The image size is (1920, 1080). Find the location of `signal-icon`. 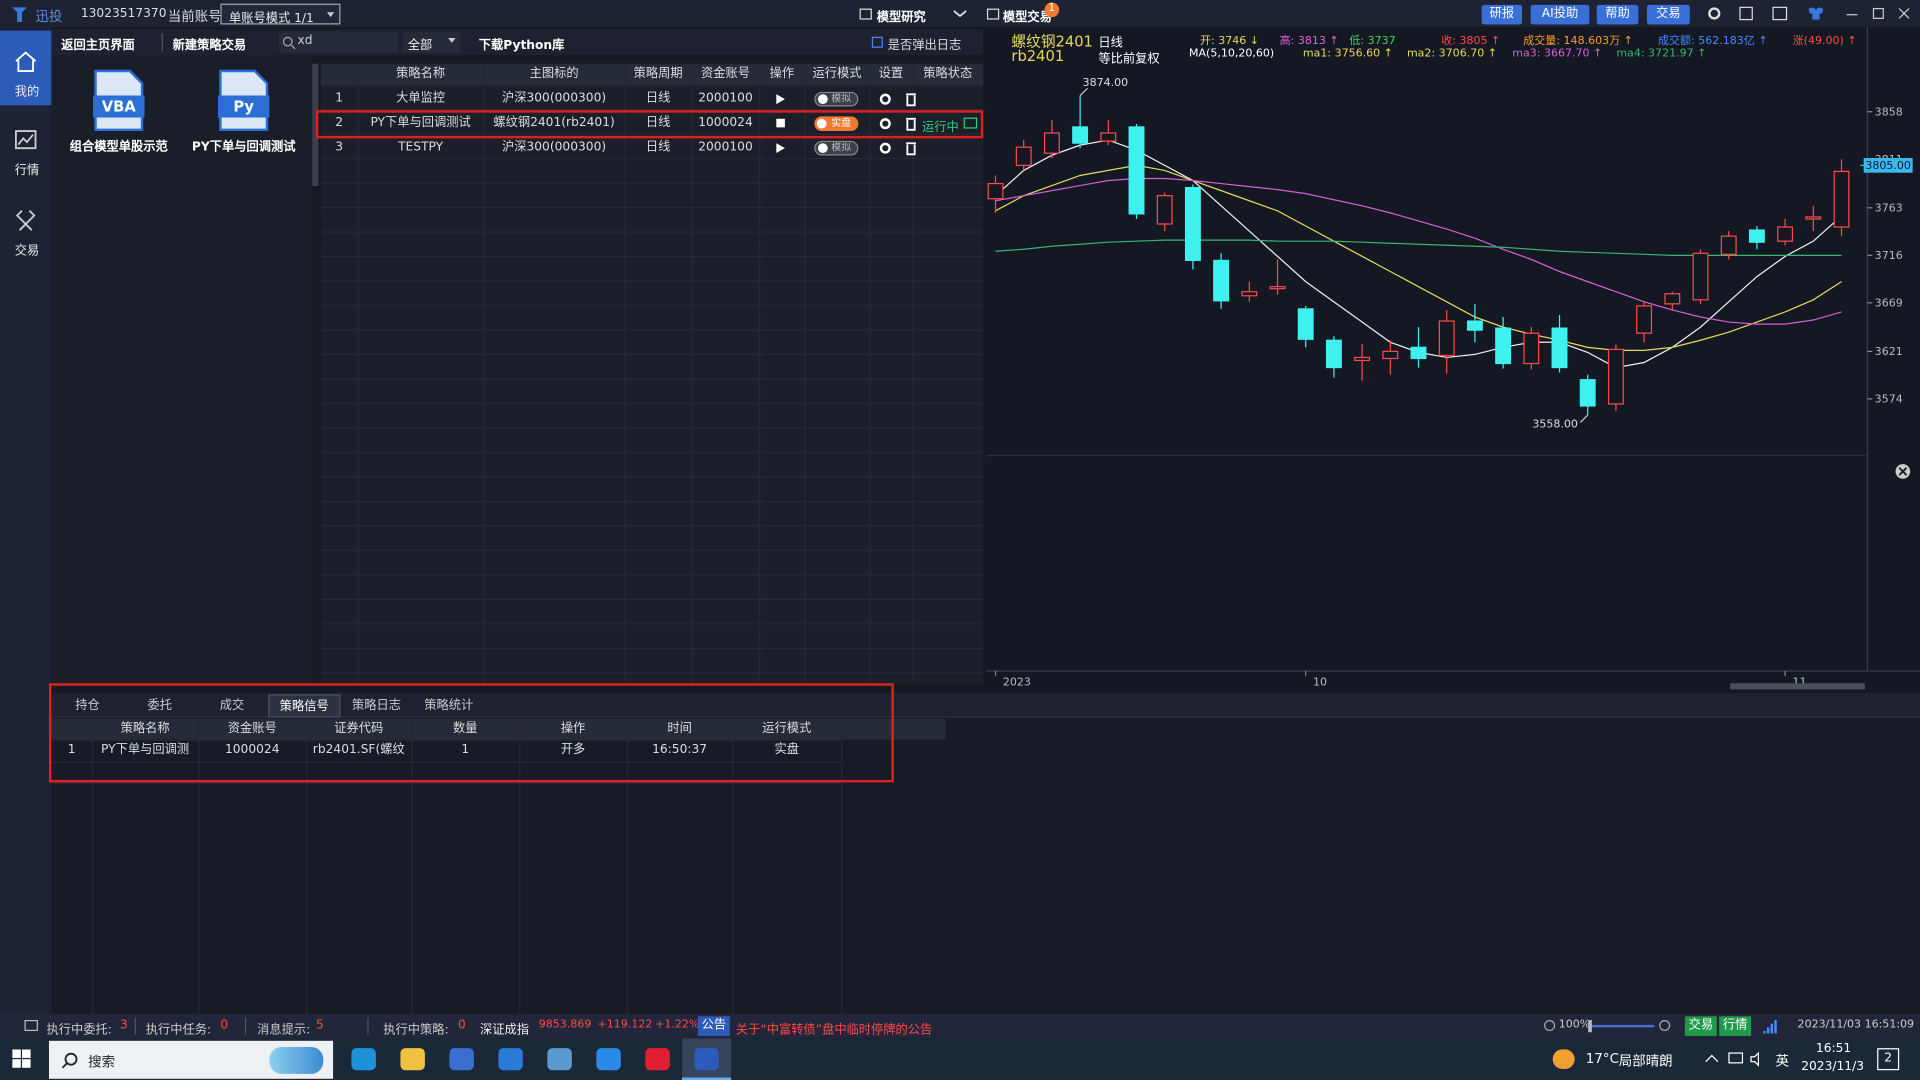

signal-icon is located at coordinates (1770, 1027).